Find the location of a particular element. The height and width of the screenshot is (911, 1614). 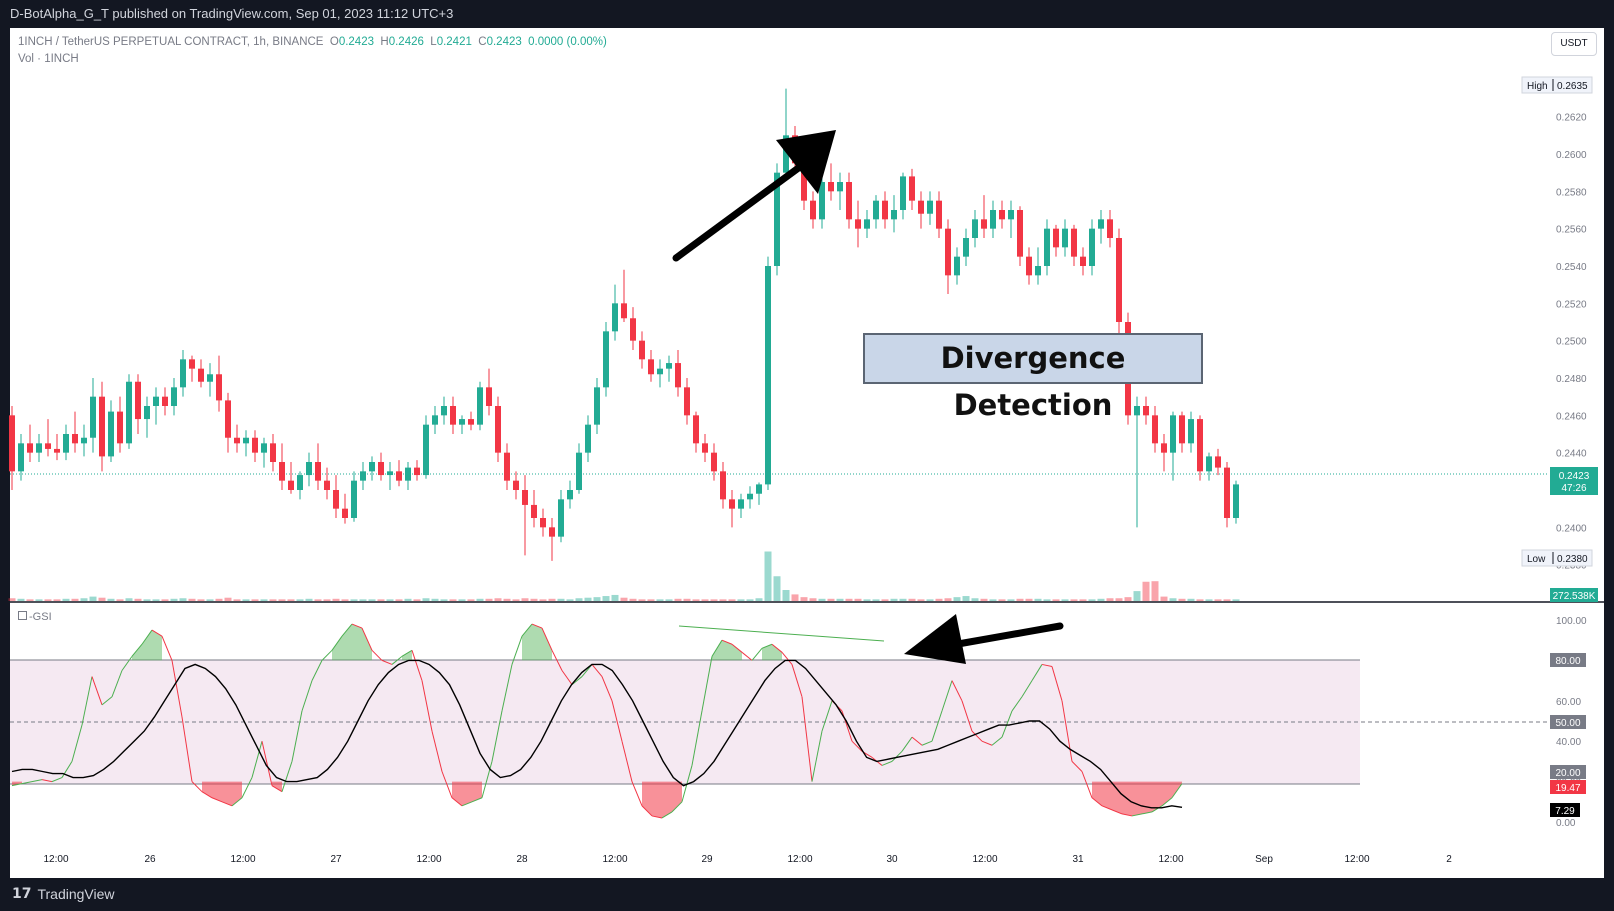

tradingview-logo-icon: 17 is located at coordinates (22, 894).